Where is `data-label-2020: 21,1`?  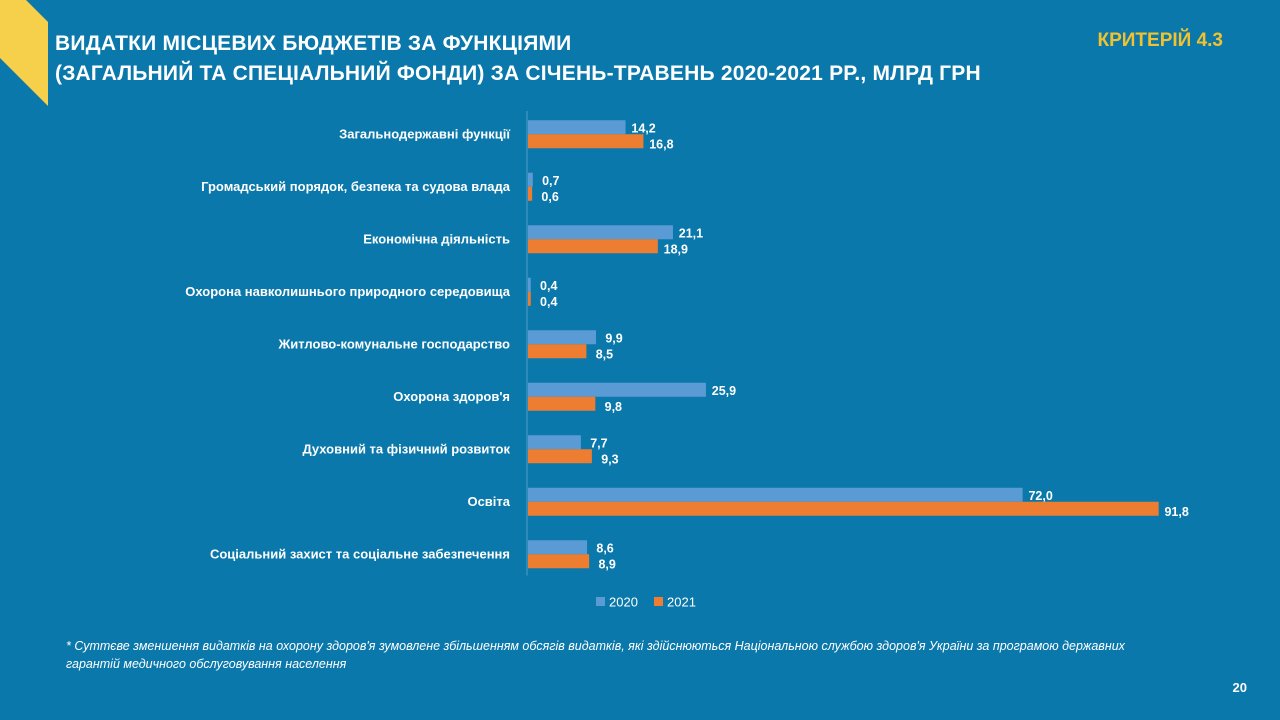
data-label-2020: 21,1 is located at coordinates (691, 233).